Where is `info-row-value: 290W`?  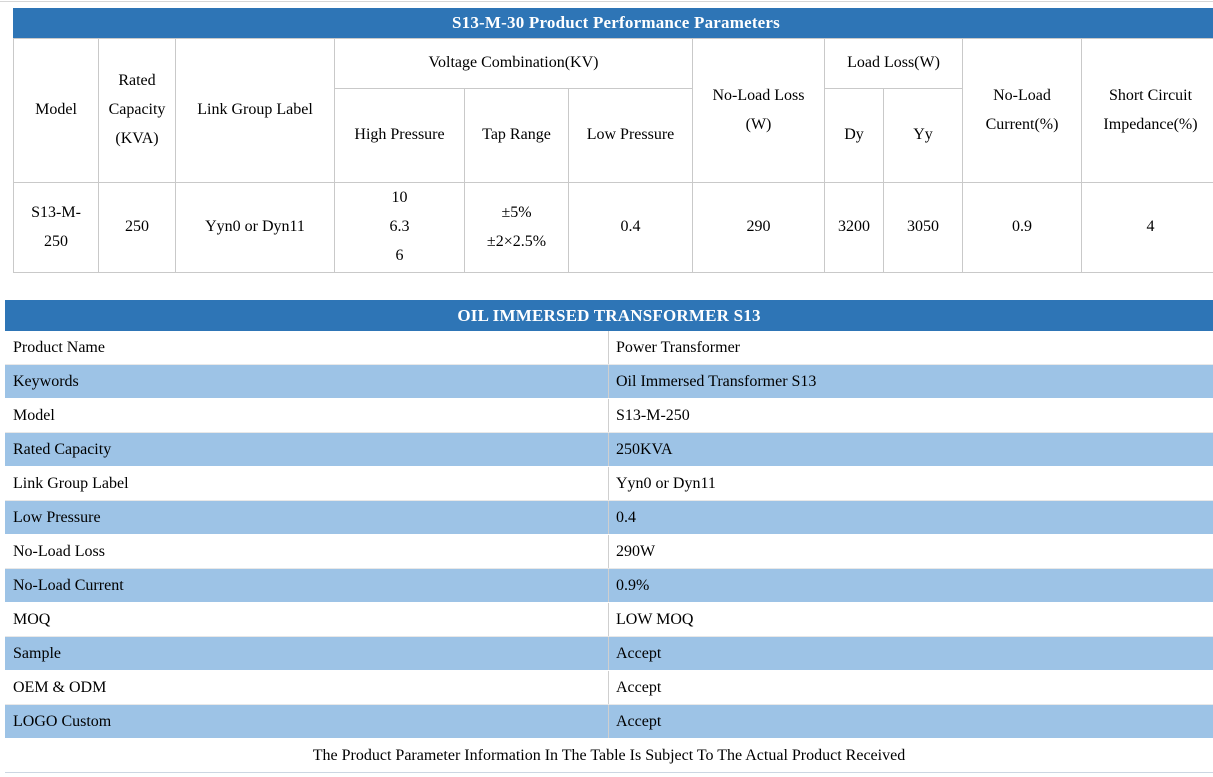
info-row-value: 290W is located at coordinates (910, 551).